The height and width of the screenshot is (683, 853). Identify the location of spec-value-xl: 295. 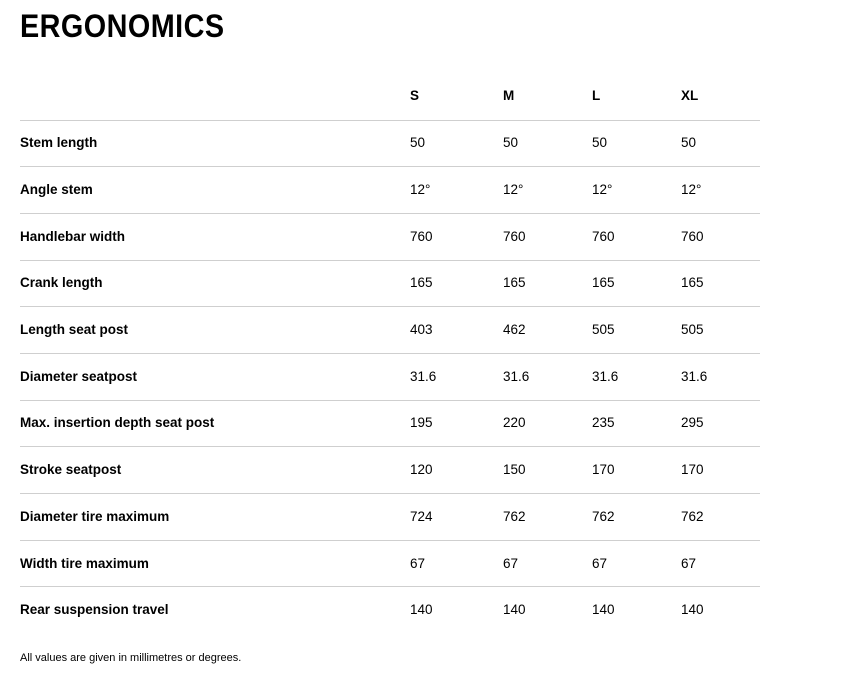
(720, 423).